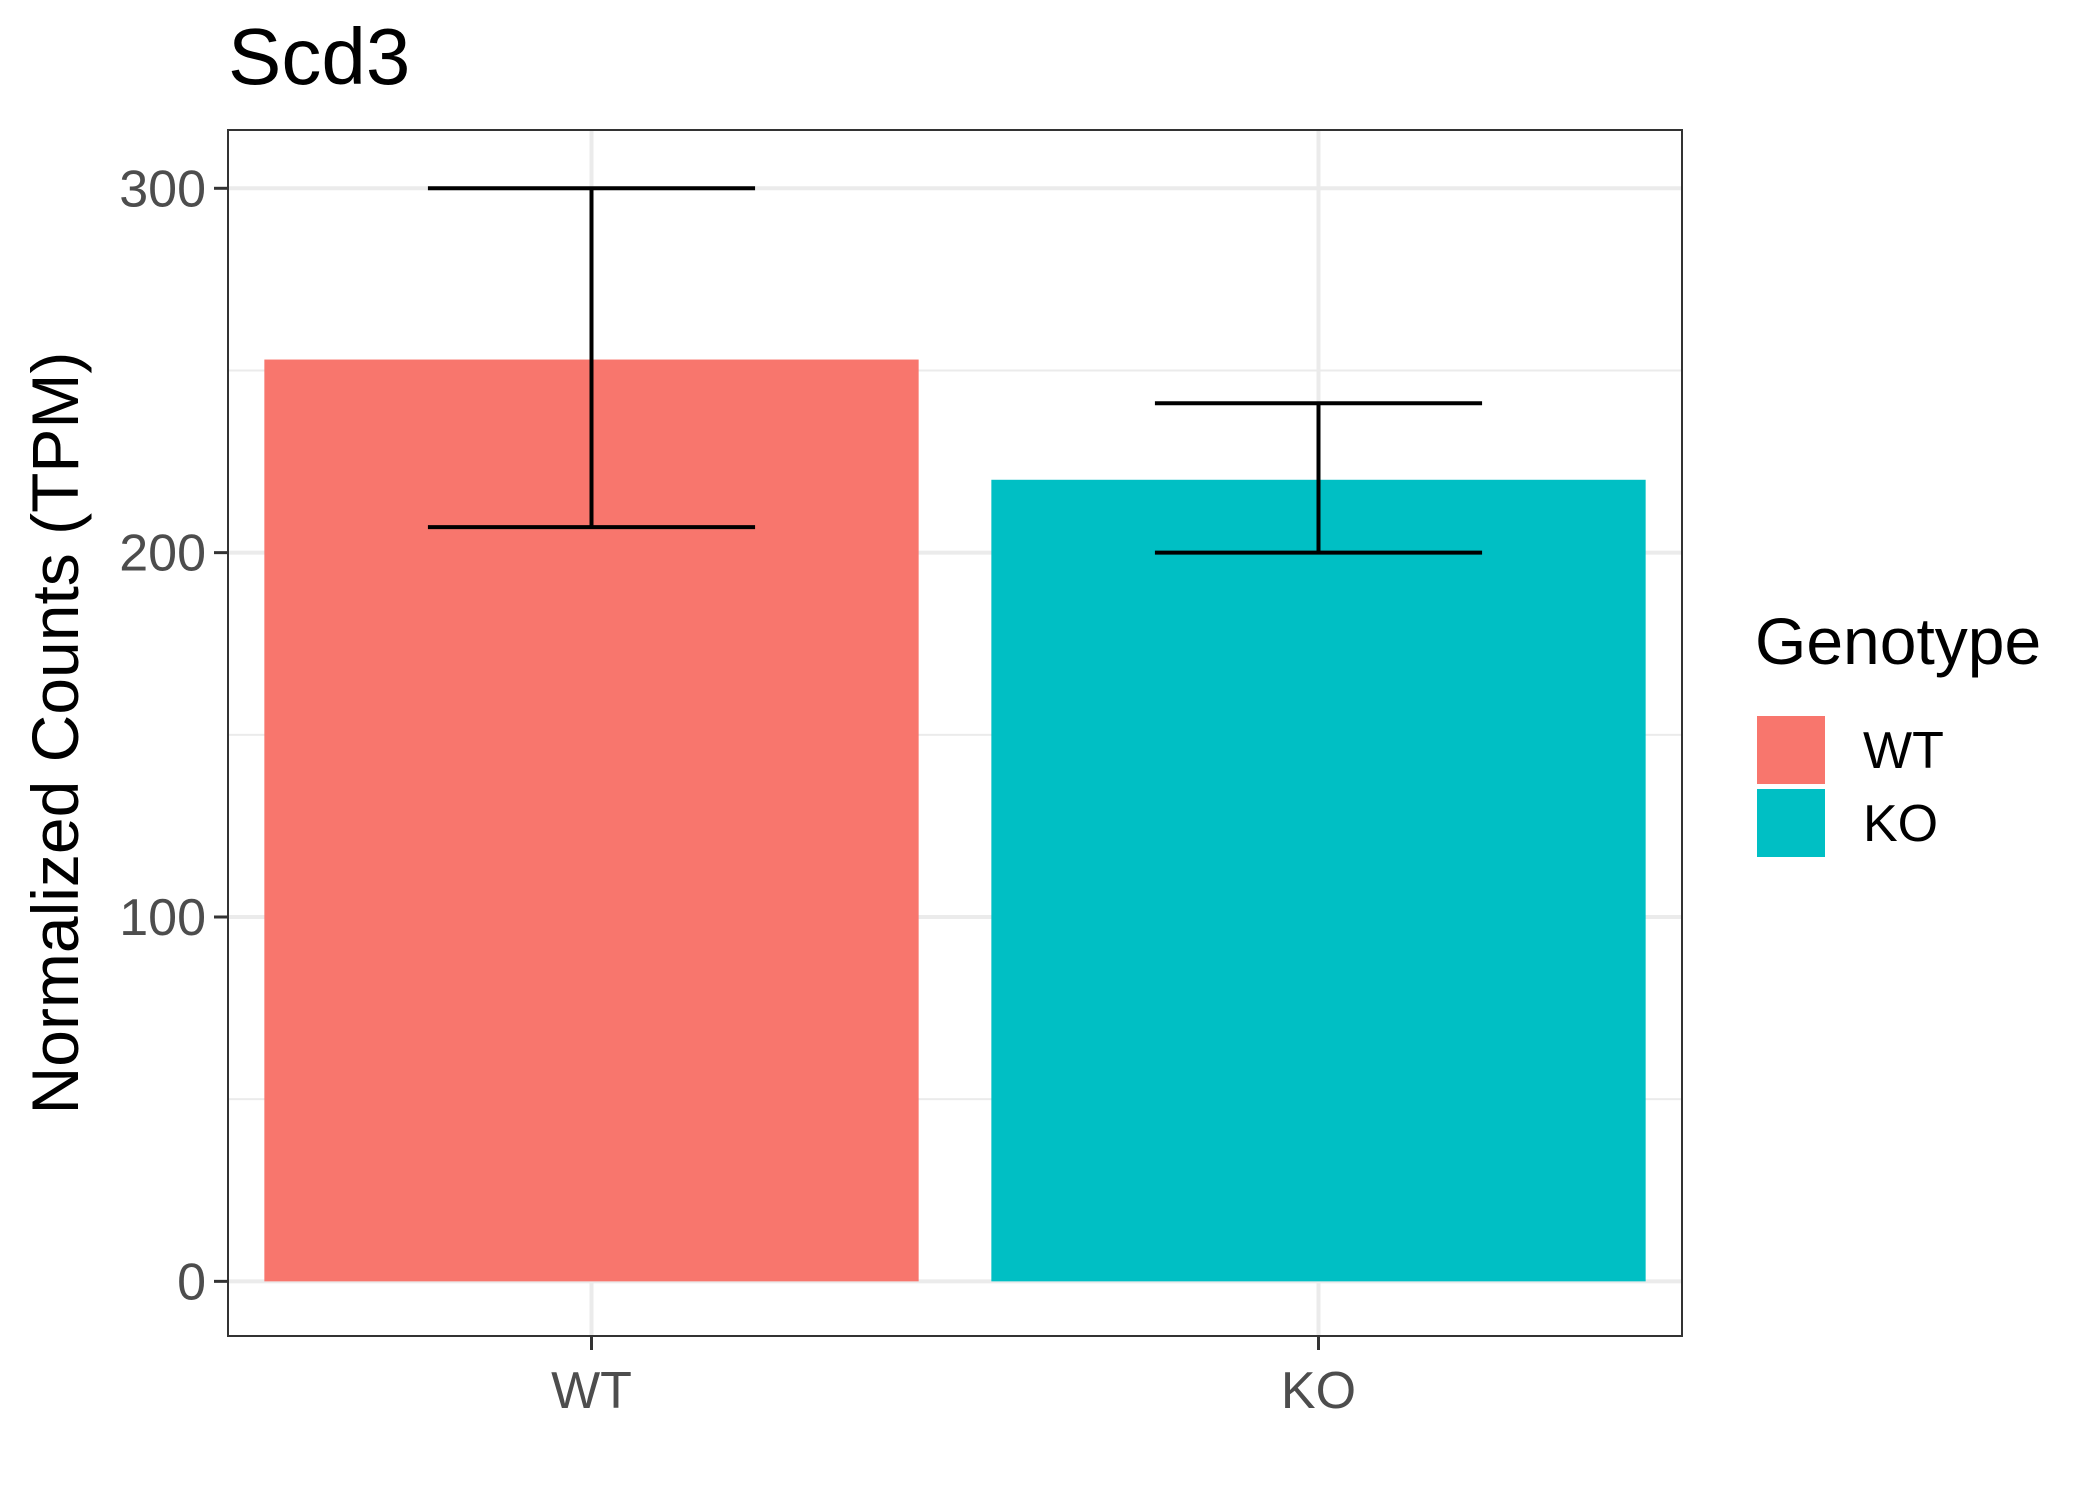  What do you see at coordinates (319, 56) in the screenshot?
I see `chart-title: Scd3` at bounding box center [319, 56].